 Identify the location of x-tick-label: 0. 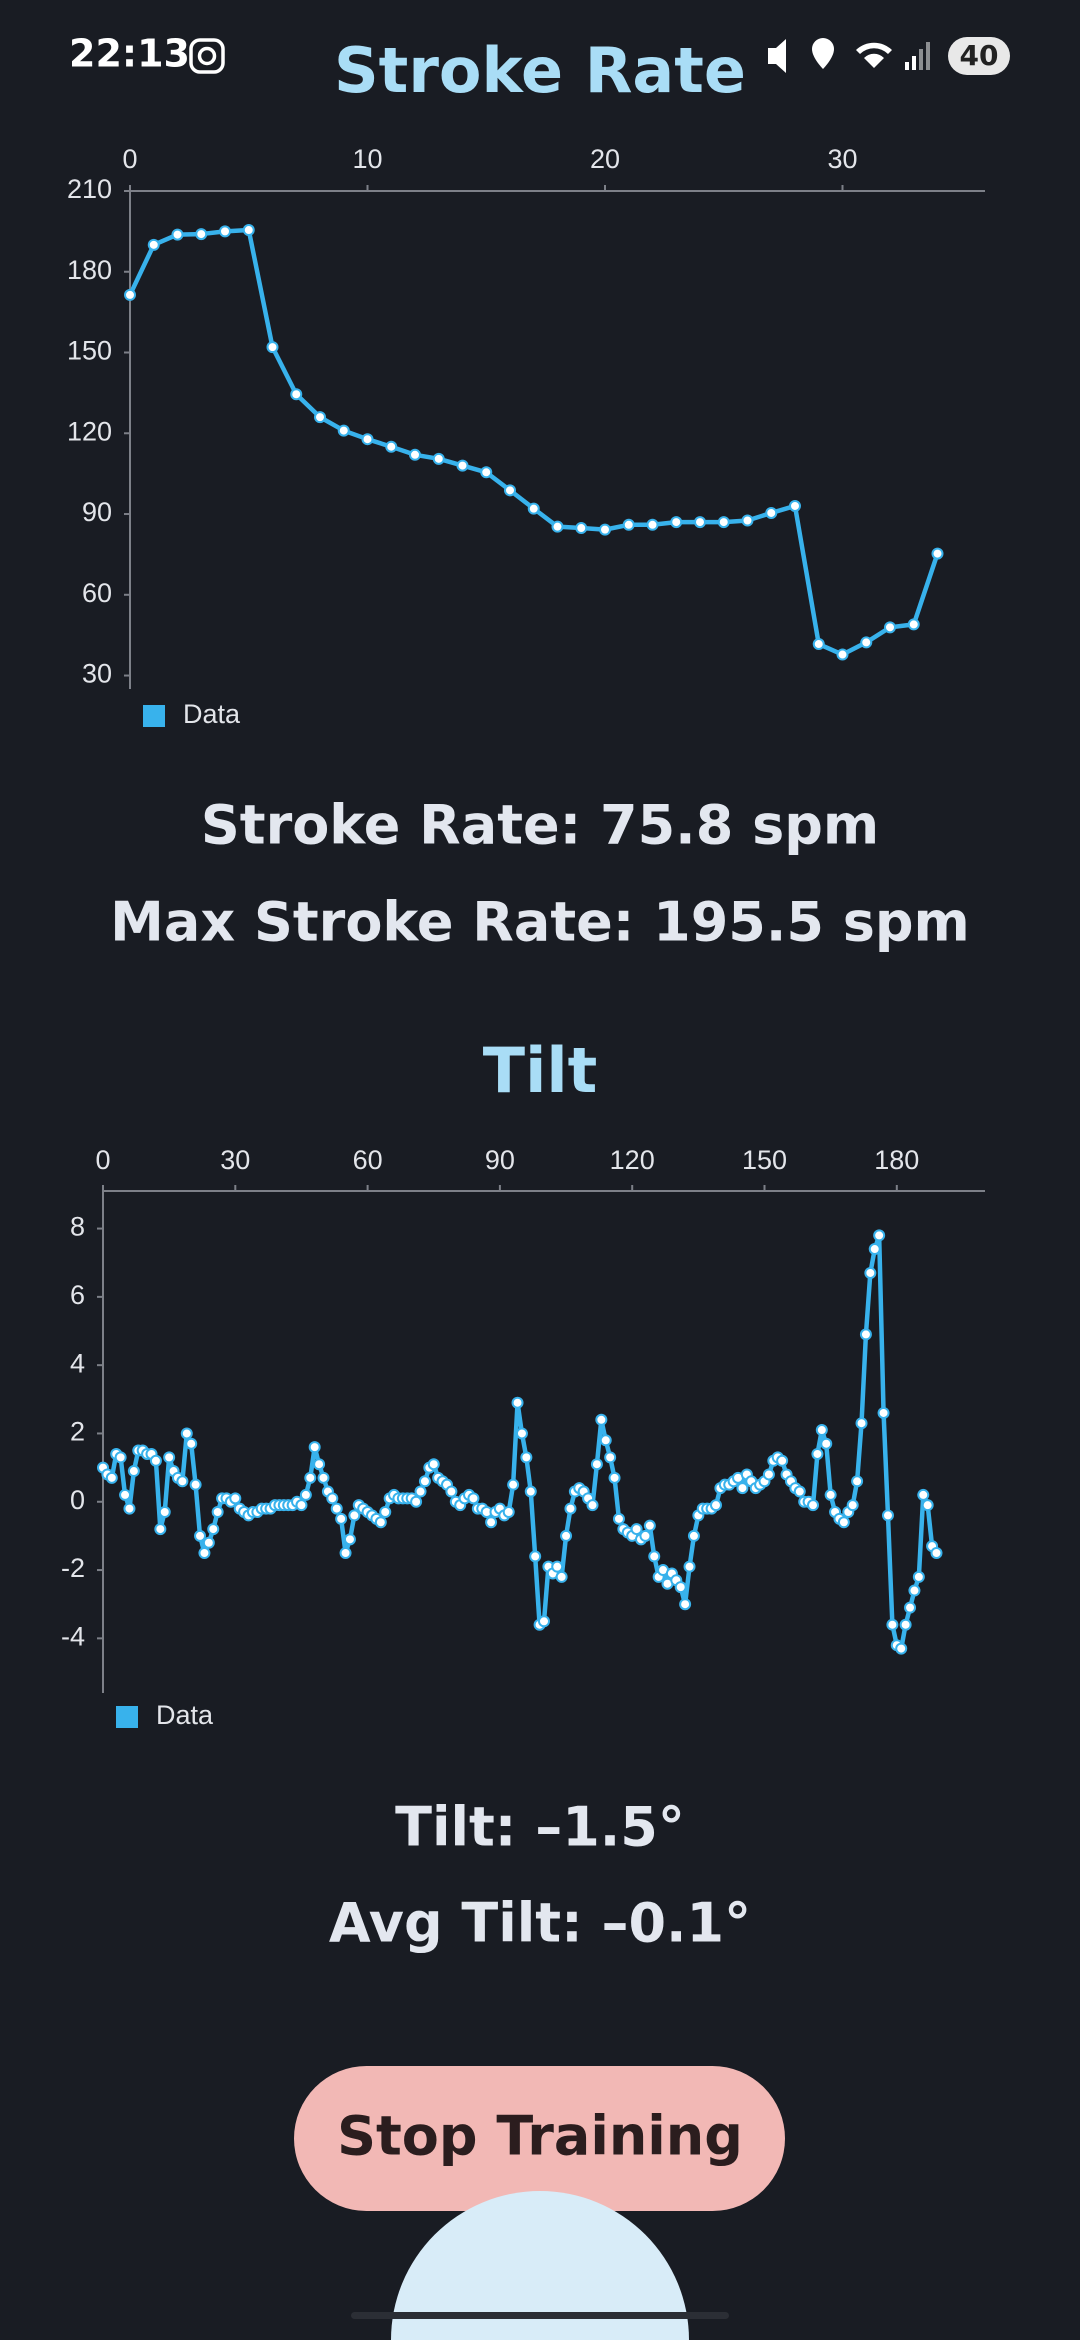
(129, 159).